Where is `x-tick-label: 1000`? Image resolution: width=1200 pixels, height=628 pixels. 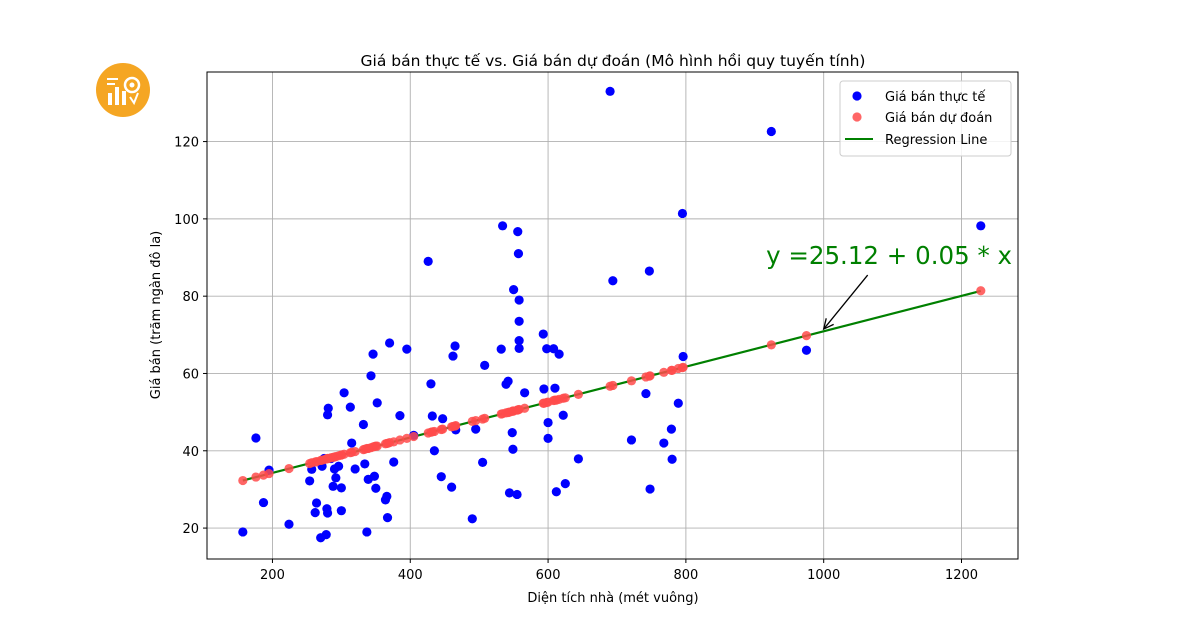 x-tick-label: 1000 is located at coordinates (823, 575).